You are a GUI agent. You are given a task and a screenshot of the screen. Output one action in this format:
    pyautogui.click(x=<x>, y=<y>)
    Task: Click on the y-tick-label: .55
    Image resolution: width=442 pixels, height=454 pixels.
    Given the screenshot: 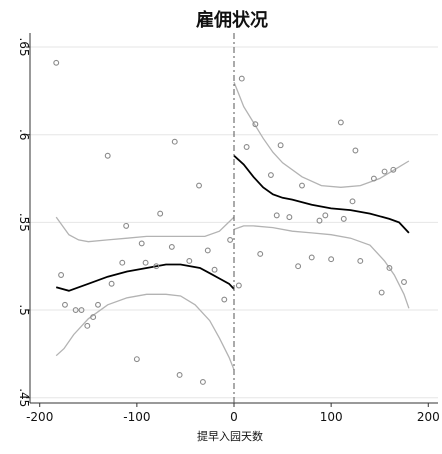 What is the action you would take?
    pyautogui.click(x=24, y=222)
    